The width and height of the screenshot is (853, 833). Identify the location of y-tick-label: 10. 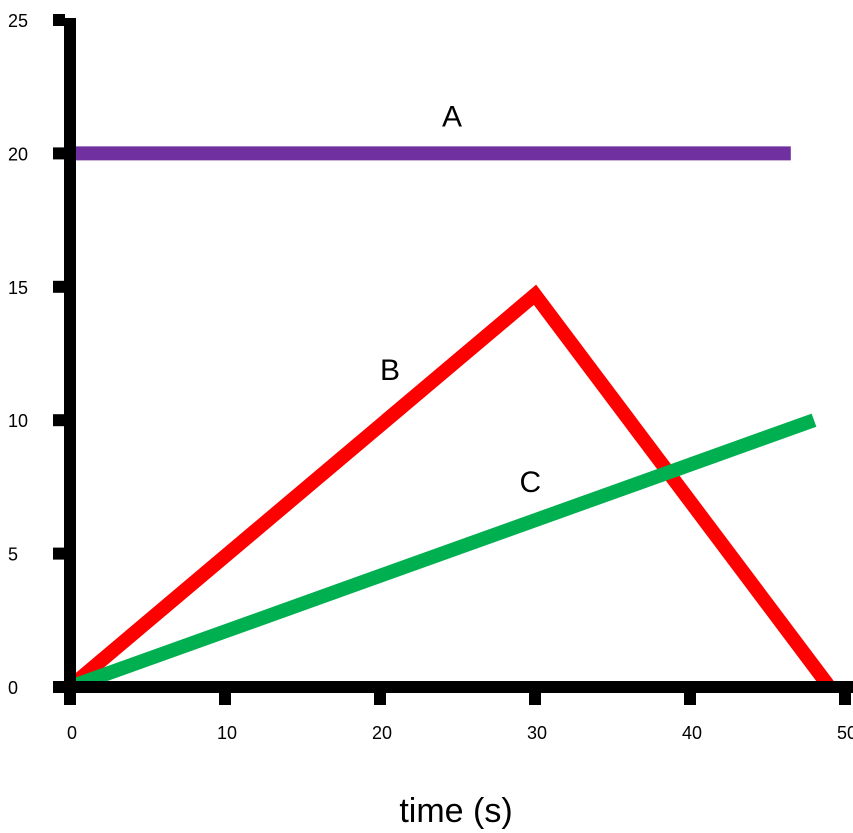
(18, 421).